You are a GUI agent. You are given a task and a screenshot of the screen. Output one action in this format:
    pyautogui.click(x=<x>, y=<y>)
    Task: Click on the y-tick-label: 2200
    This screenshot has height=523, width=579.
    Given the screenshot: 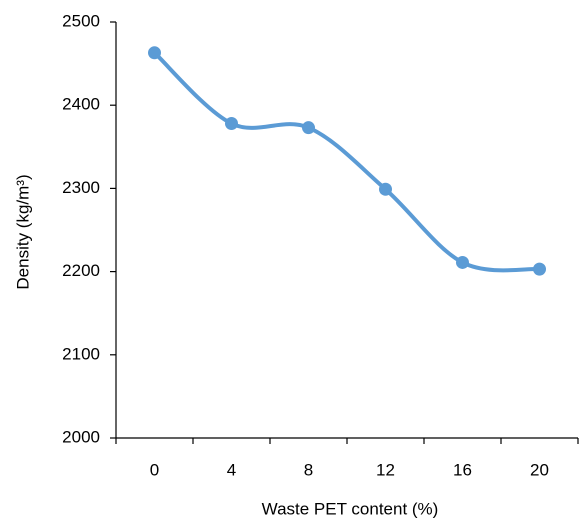 What is the action you would take?
    pyautogui.click(x=81, y=270)
    